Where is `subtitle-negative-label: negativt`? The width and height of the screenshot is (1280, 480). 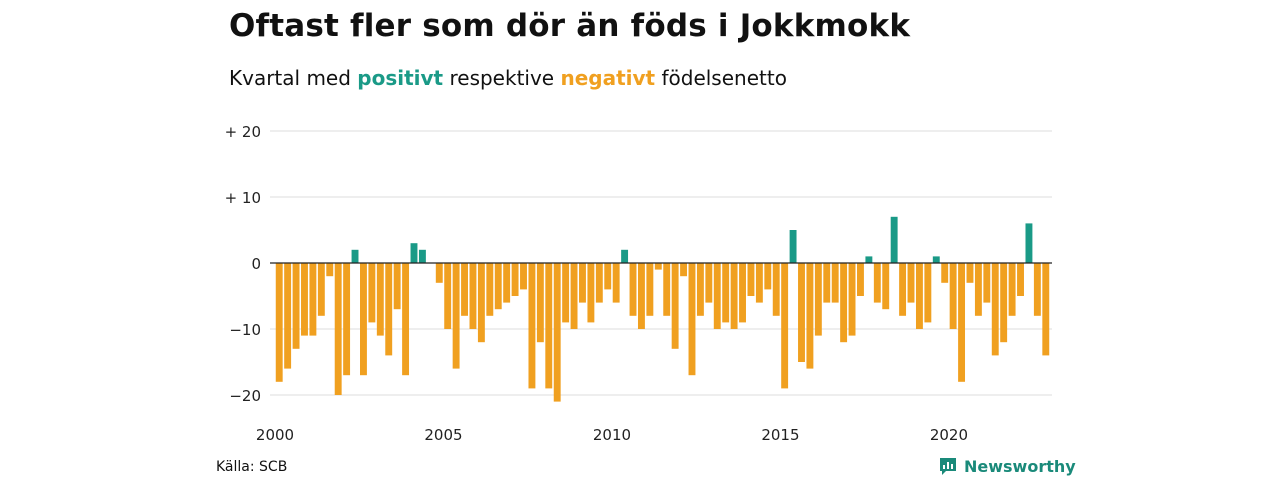
subtitle-negative-label: negativt is located at coordinates (608, 78).